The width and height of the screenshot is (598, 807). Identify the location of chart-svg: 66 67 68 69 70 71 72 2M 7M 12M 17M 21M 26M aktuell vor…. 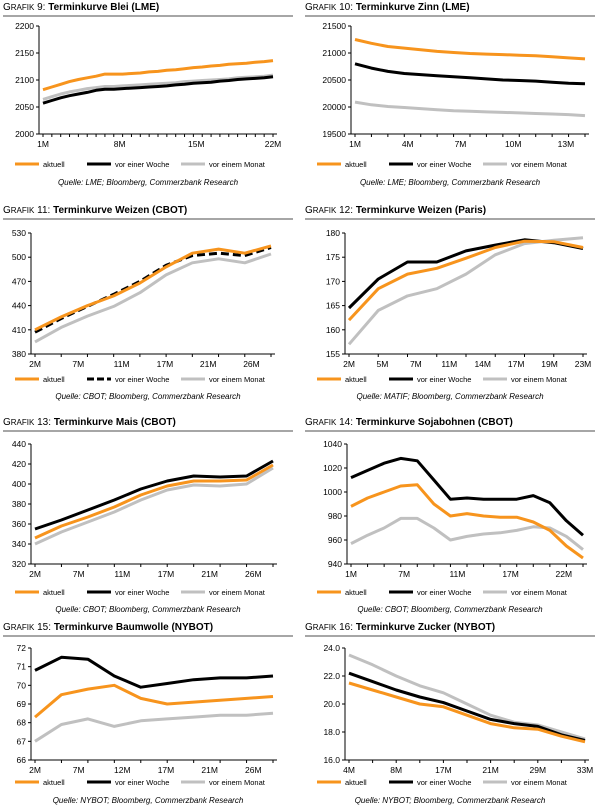
(146, 715).